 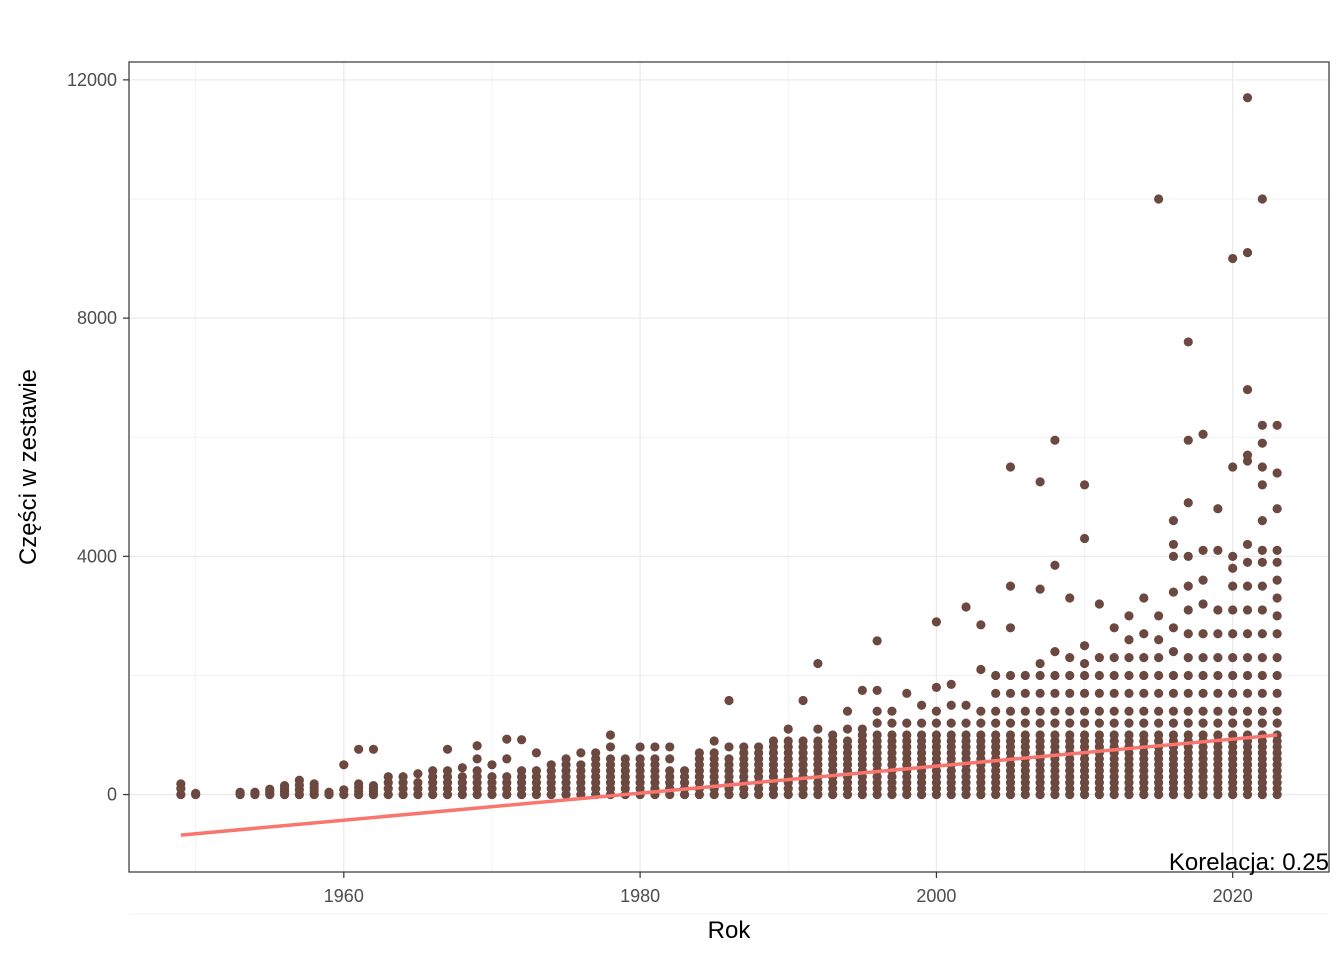 I want to click on y-tick-label: 0, so click(x=112, y=795).